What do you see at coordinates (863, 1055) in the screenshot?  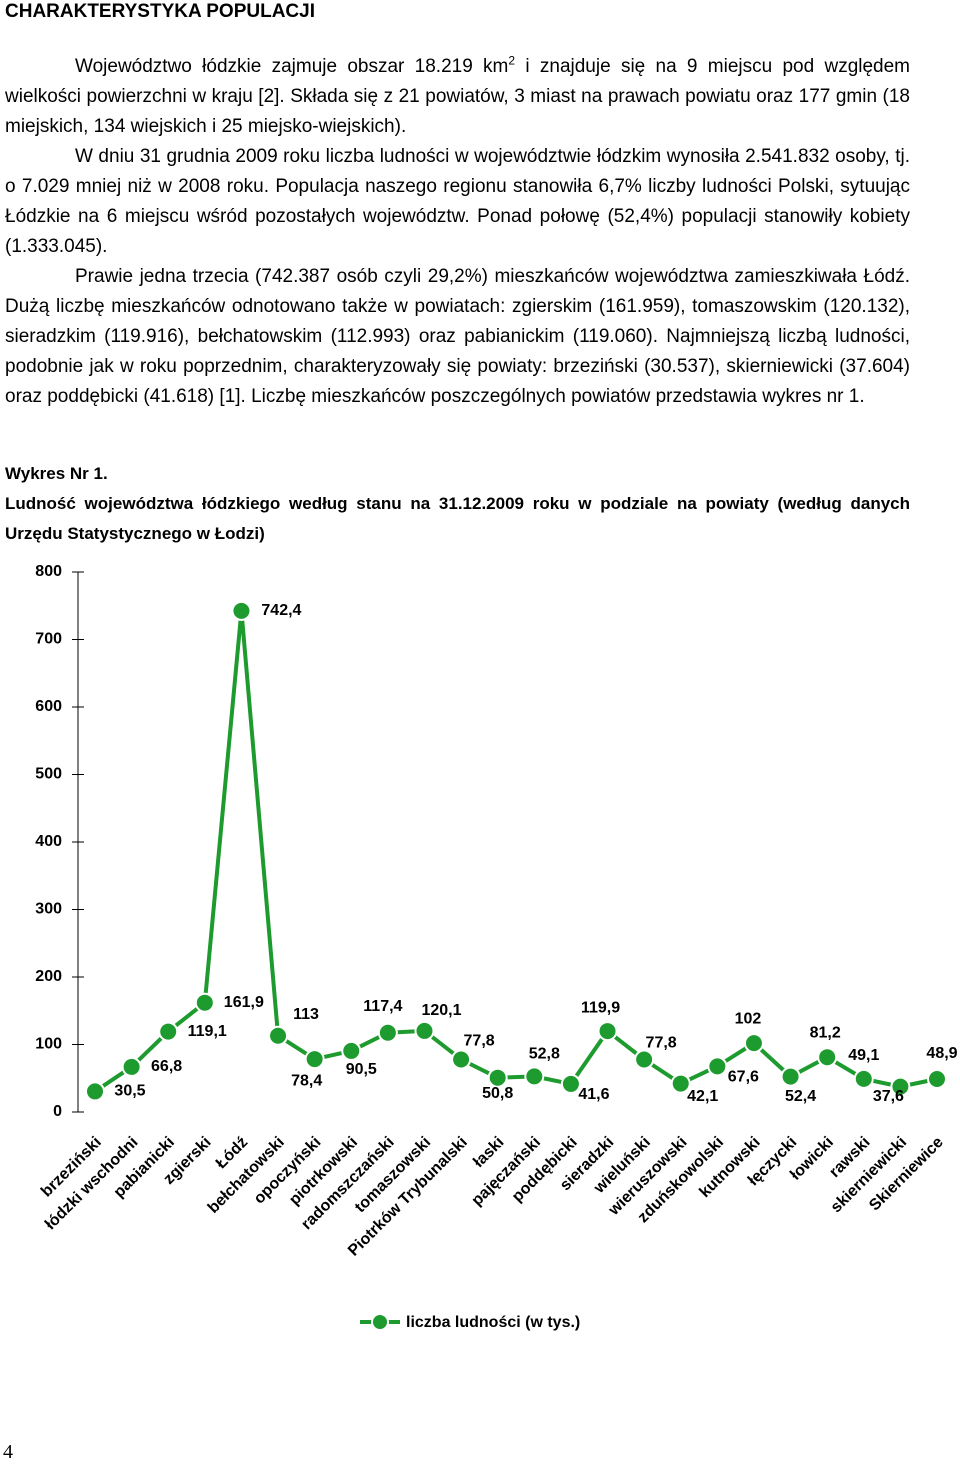 I see `data-label: 49,1` at bounding box center [863, 1055].